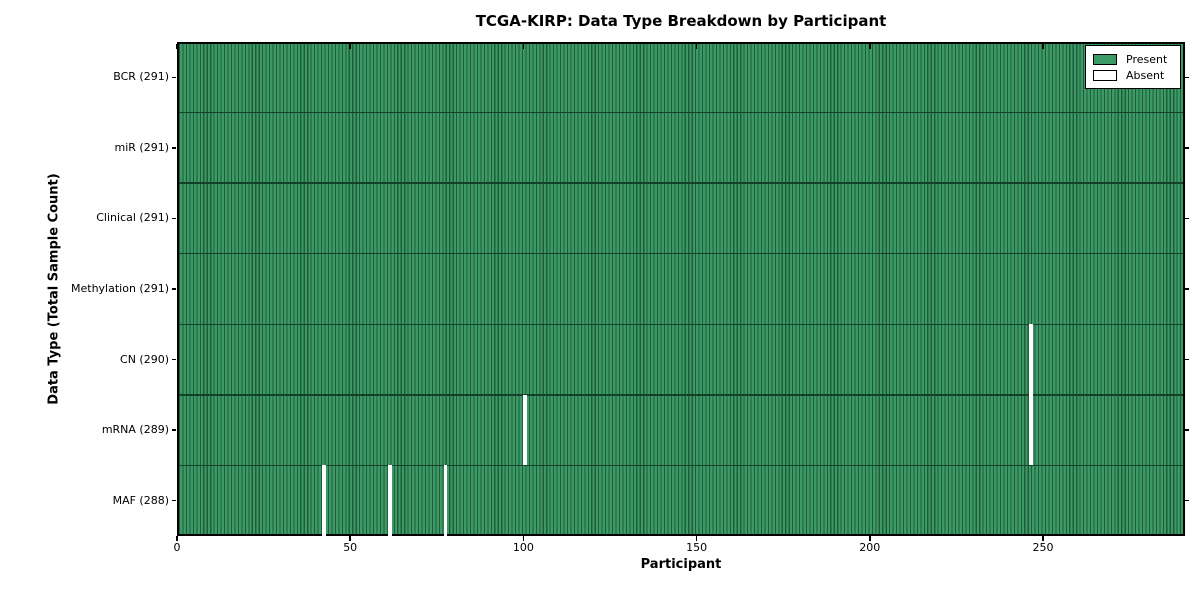 This screenshot has width=1200, height=600. What do you see at coordinates (120, 288) in the screenshot?
I see `y-tick-label: Methylation (291)` at bounding box center [120, 288].